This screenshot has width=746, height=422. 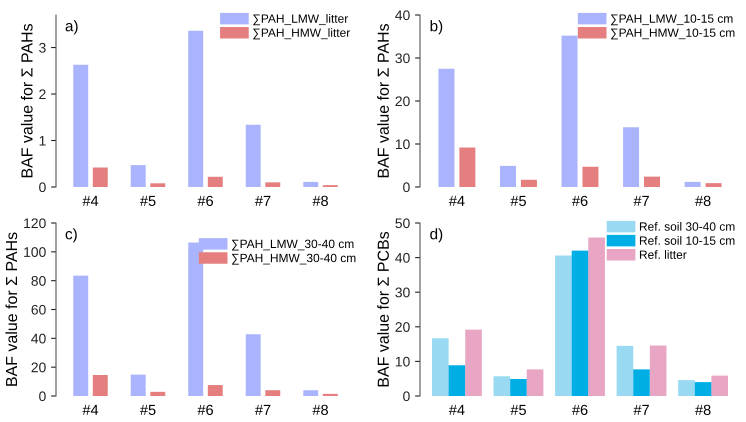 What do you see at coordinates (663, 254) in the screenshot?
I see `legend-label: Ref. litter` at bounding box center [663, 254].